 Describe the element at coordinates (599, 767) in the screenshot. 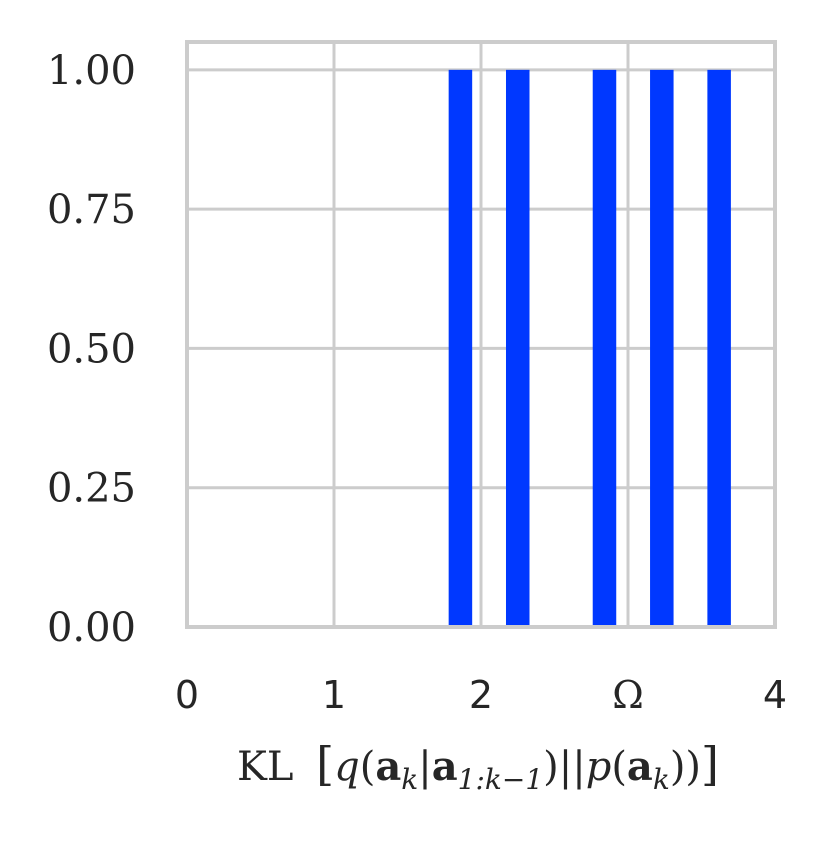

I see `xlabel-p: p` at that location.